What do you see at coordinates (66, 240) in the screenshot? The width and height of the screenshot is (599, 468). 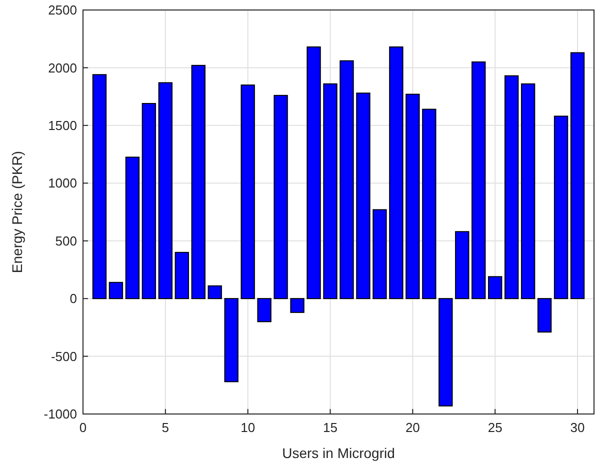 I see `y-tick-label: 500` at bounding box center [66, 240].